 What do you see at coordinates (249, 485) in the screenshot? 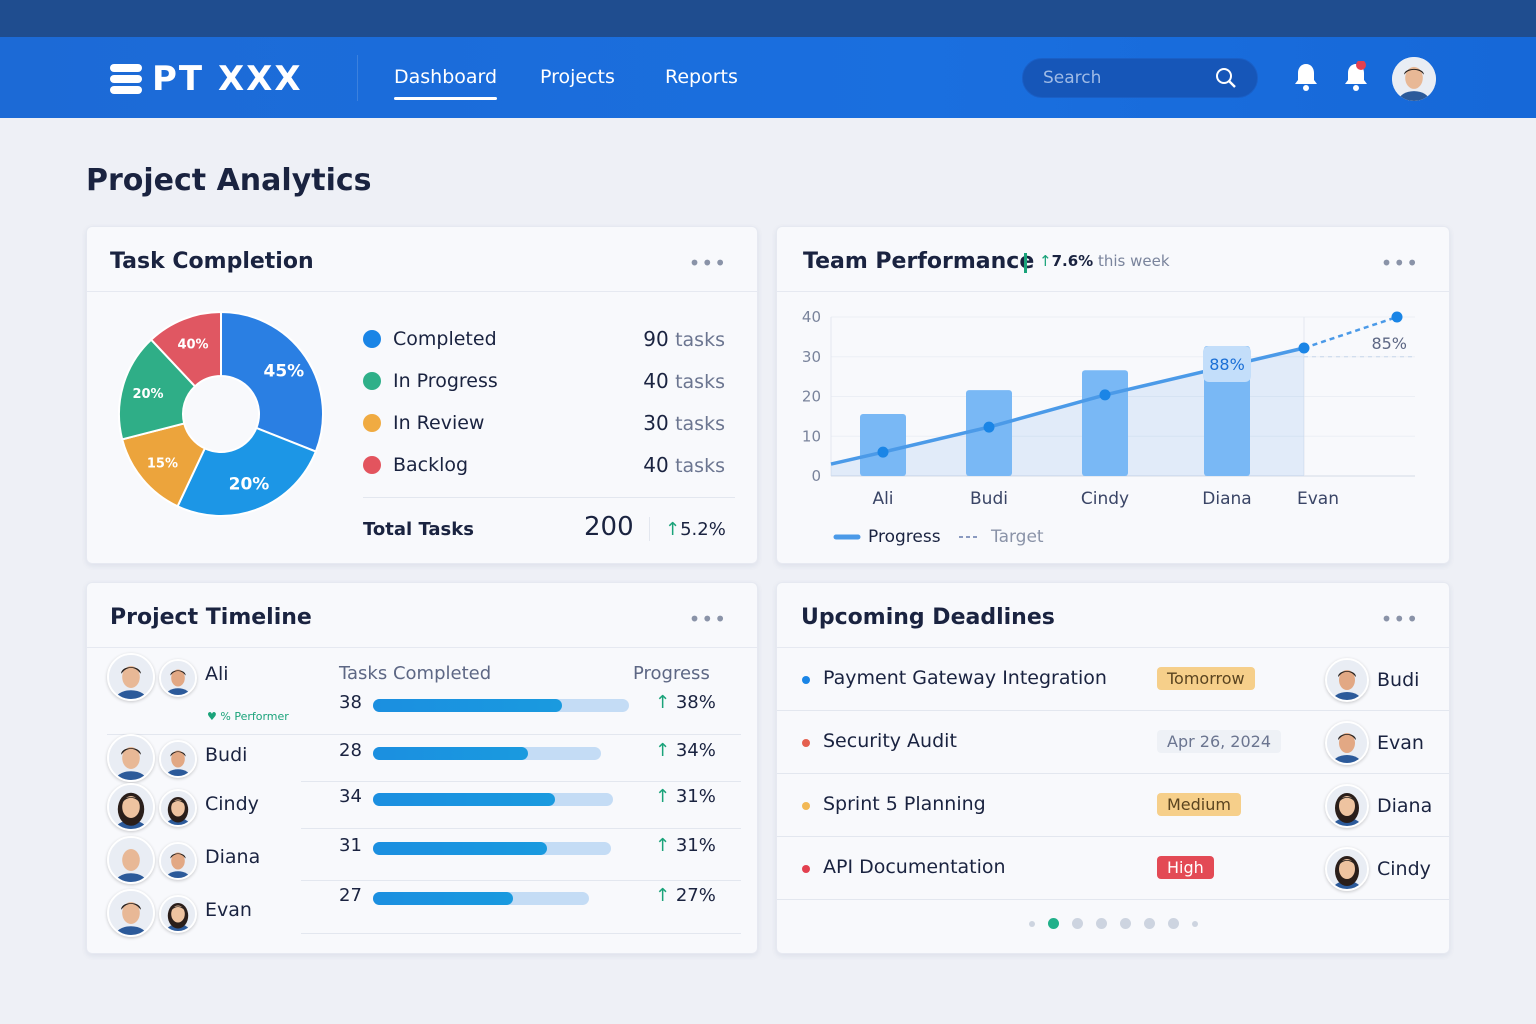
I see `pie-slice-label: 20%` at bounding box center [249, 485].